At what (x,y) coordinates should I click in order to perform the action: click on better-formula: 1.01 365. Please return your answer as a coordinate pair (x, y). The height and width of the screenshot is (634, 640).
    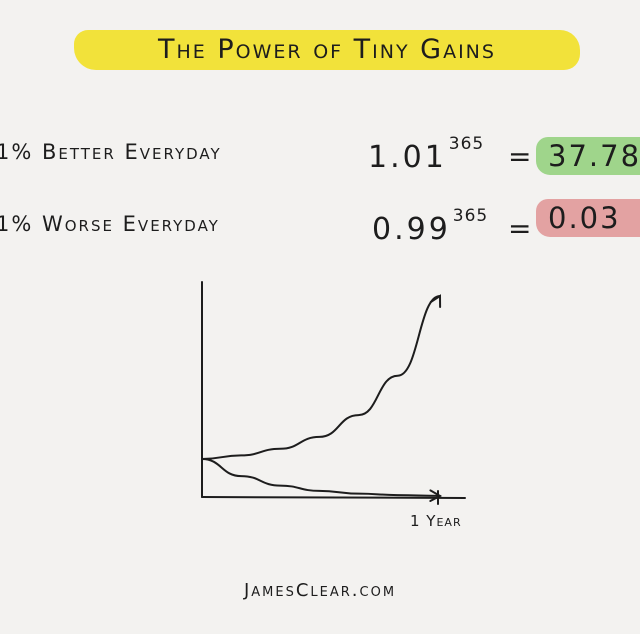
    Looking at the image, I should click on (426, 154).